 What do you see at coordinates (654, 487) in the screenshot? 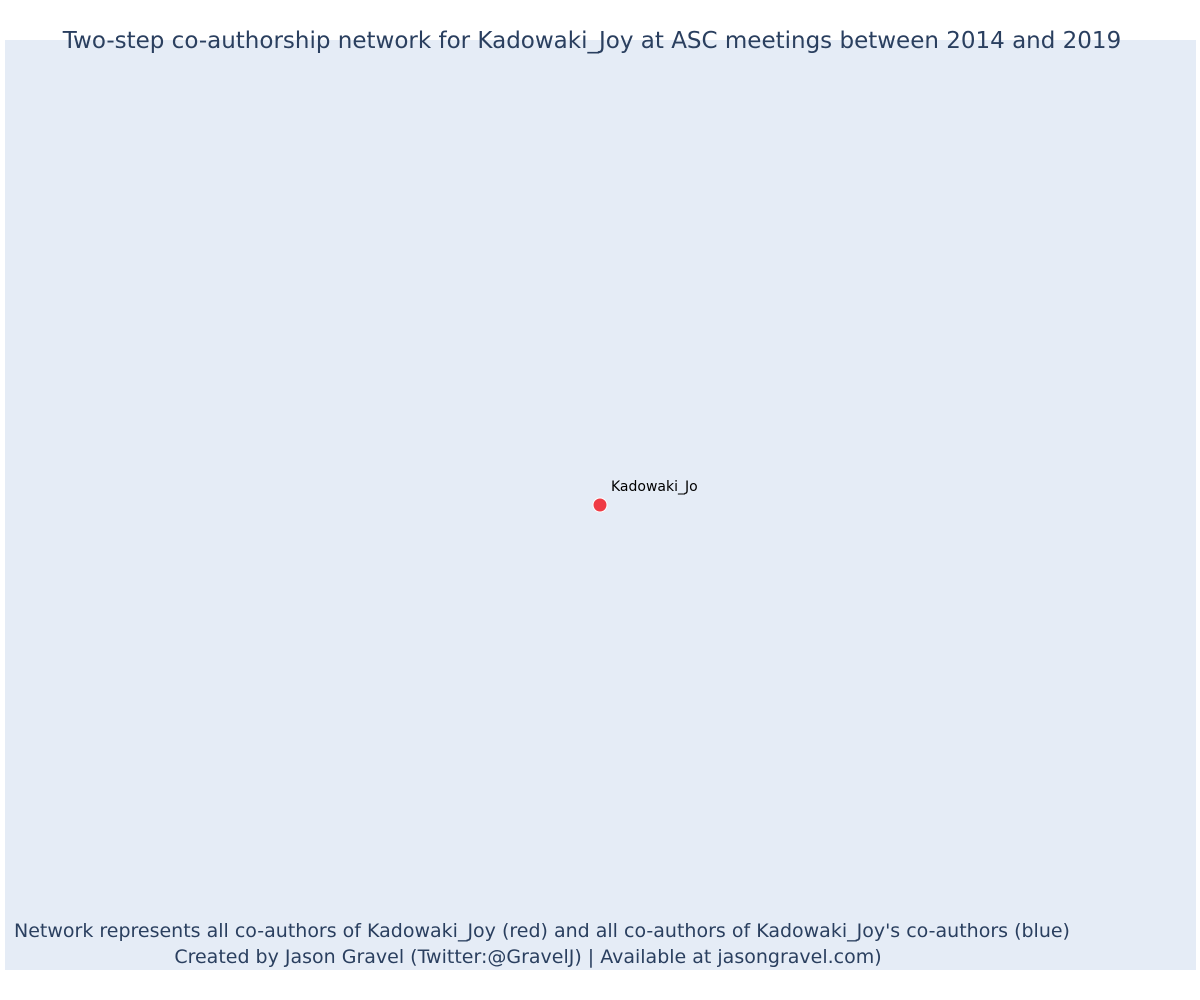
I see `node-label: Kadowaki_Jo` at bounding box center [654, 487].